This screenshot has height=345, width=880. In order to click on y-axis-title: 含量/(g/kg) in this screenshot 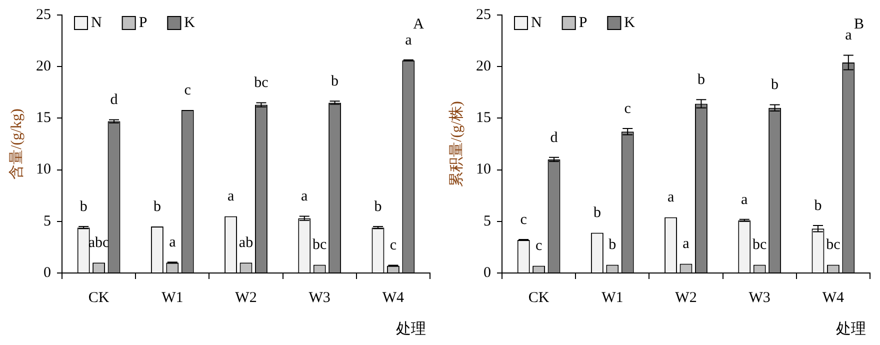, I will do `click(16, 144)`.